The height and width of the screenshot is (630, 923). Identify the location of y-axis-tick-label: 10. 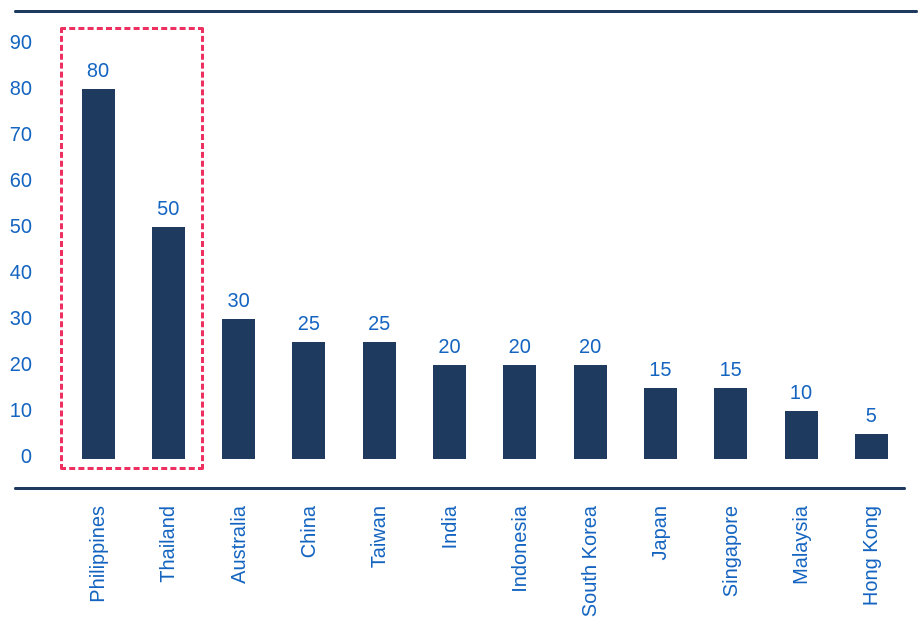
(20, 411).